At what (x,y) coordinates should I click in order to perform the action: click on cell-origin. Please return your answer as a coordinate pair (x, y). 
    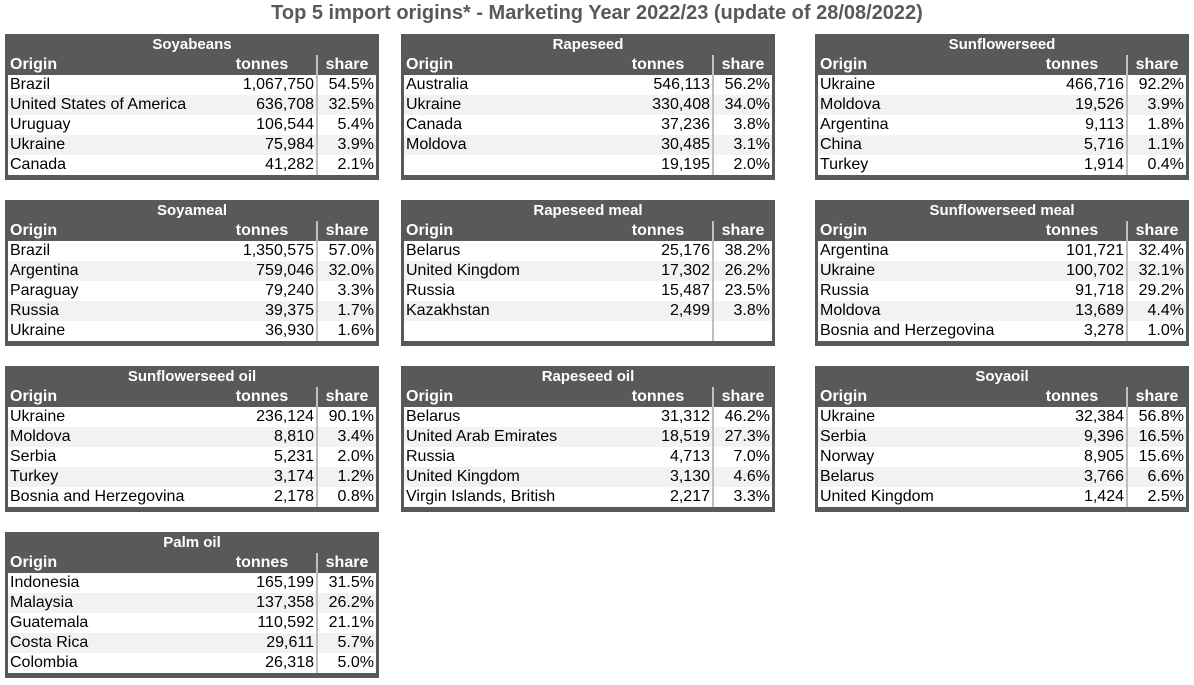
    Looking at the image, I should click on (504, 331).